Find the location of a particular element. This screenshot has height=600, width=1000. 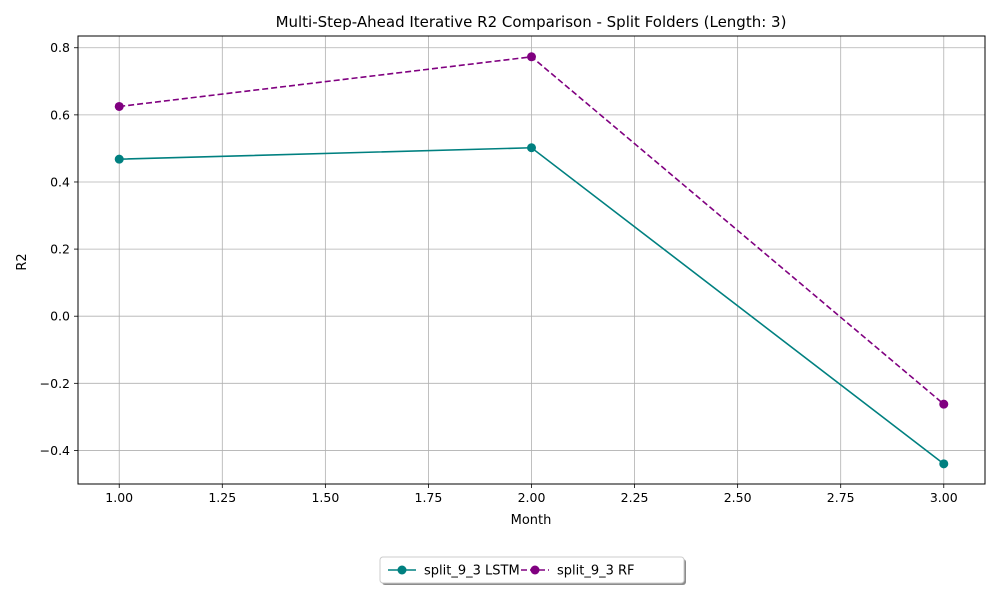

y-tick-label: −0.2 is located at coordinates (55, 383).